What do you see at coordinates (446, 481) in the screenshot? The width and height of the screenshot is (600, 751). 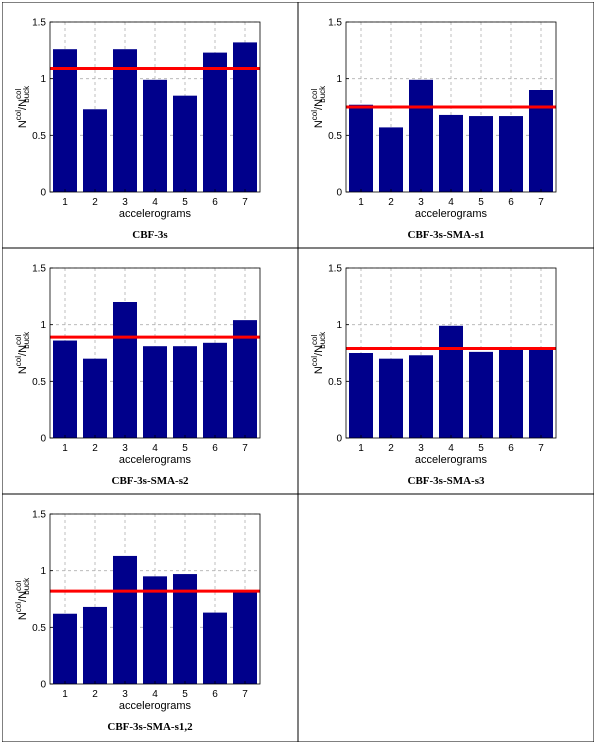 I see `chart-caption: CBF-3s-SMA-s3` at bounding box center [446, 481].